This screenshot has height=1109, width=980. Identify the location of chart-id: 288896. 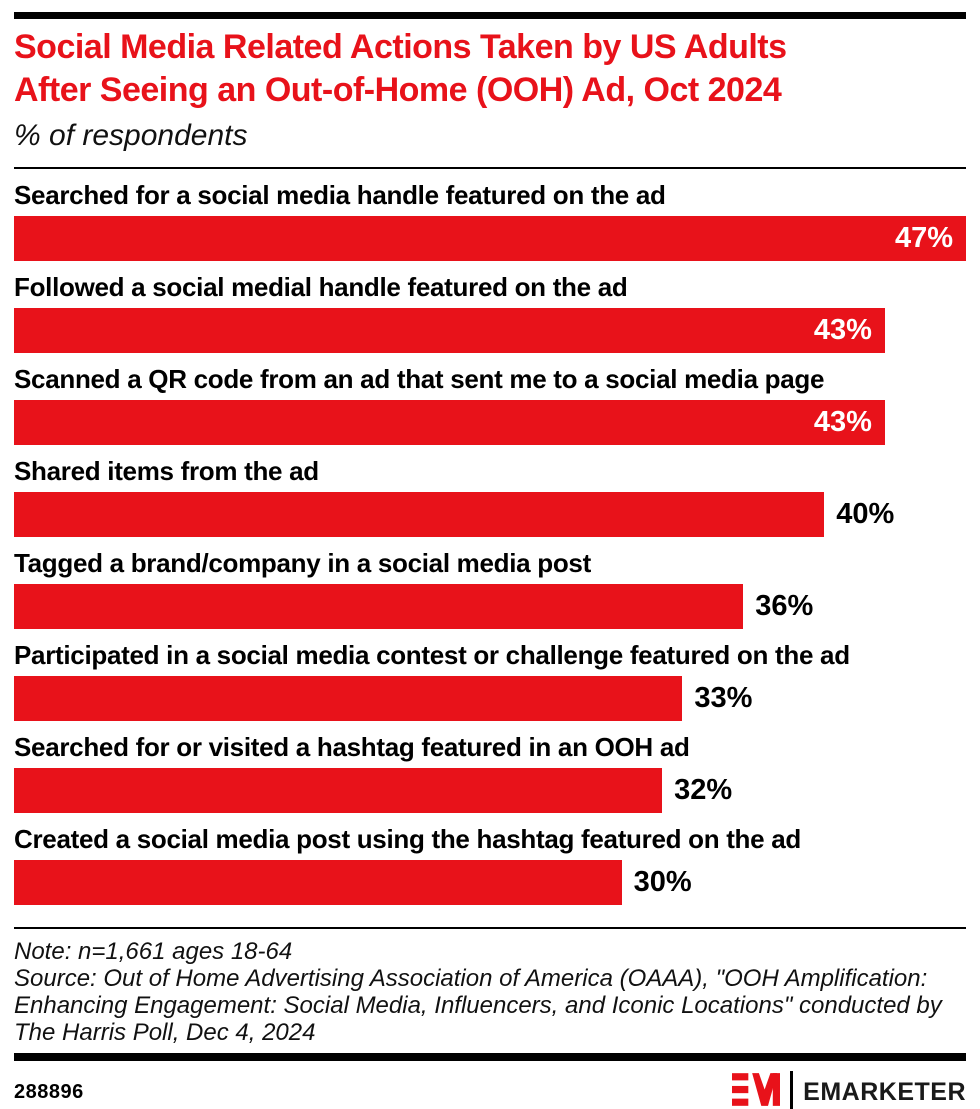
(49, 1091).